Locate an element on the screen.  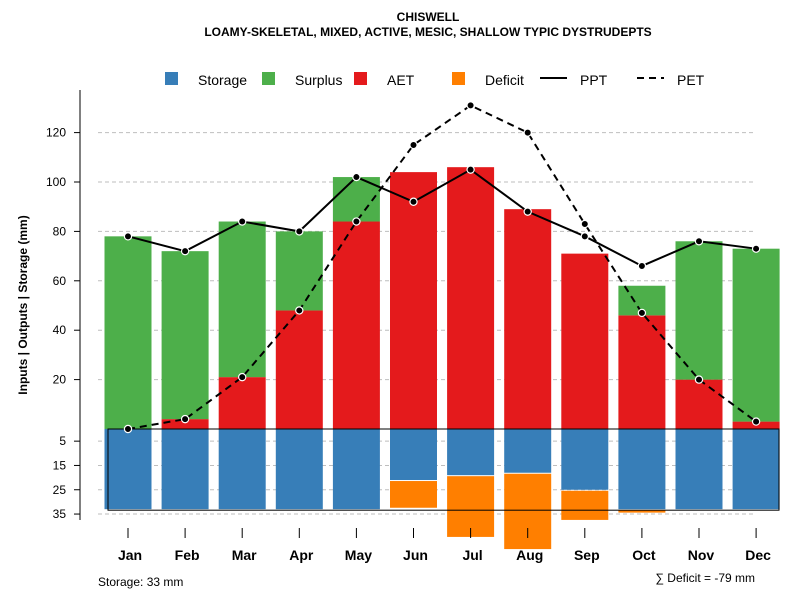
legend-label: Surplus is located at coordinates (318, 80).